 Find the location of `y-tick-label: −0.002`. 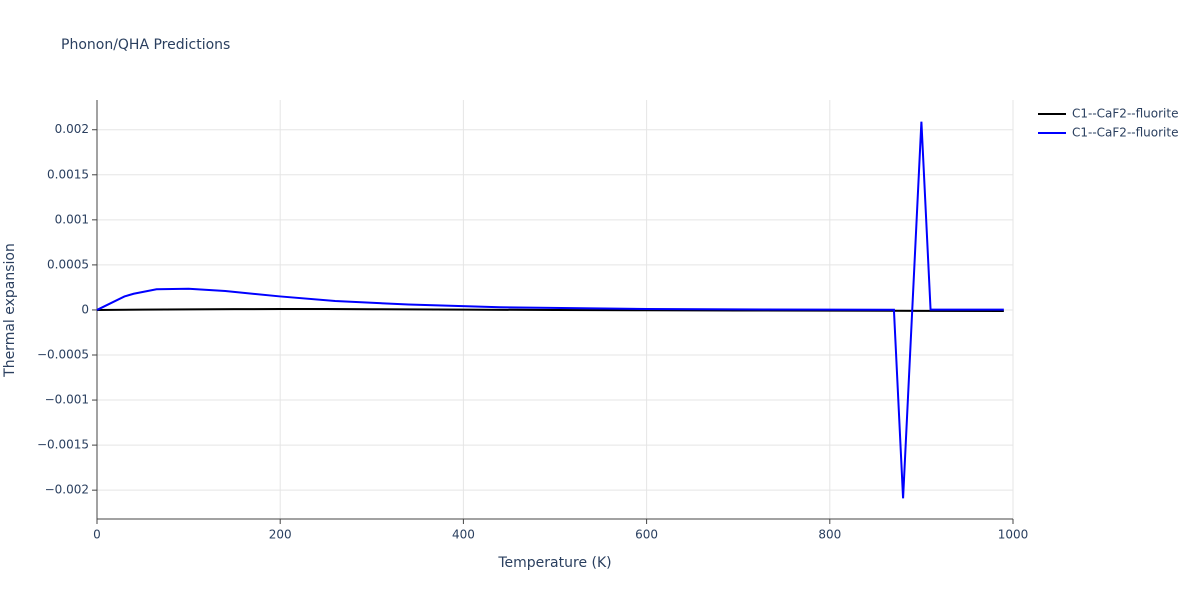

y-tick-label: −0.002 is located at coordinates (67, 490).